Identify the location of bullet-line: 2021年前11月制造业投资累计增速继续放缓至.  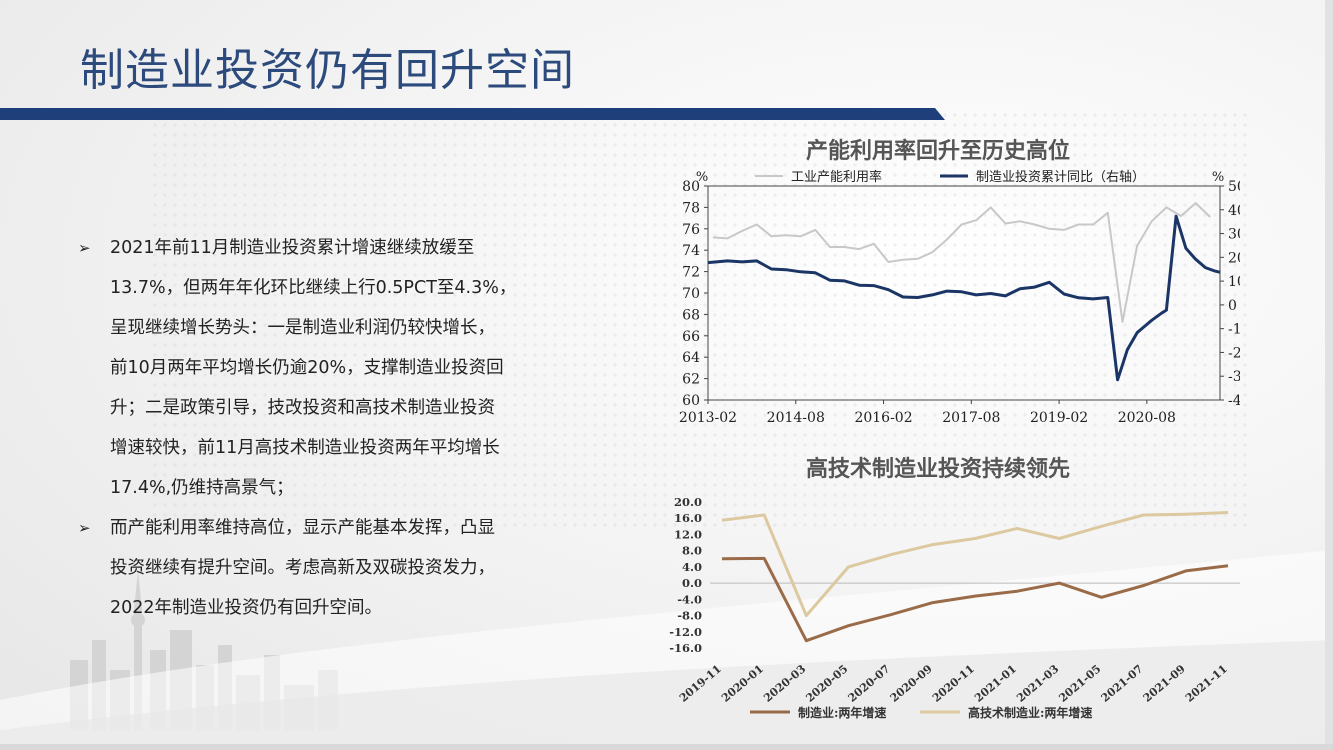
(292, 248).